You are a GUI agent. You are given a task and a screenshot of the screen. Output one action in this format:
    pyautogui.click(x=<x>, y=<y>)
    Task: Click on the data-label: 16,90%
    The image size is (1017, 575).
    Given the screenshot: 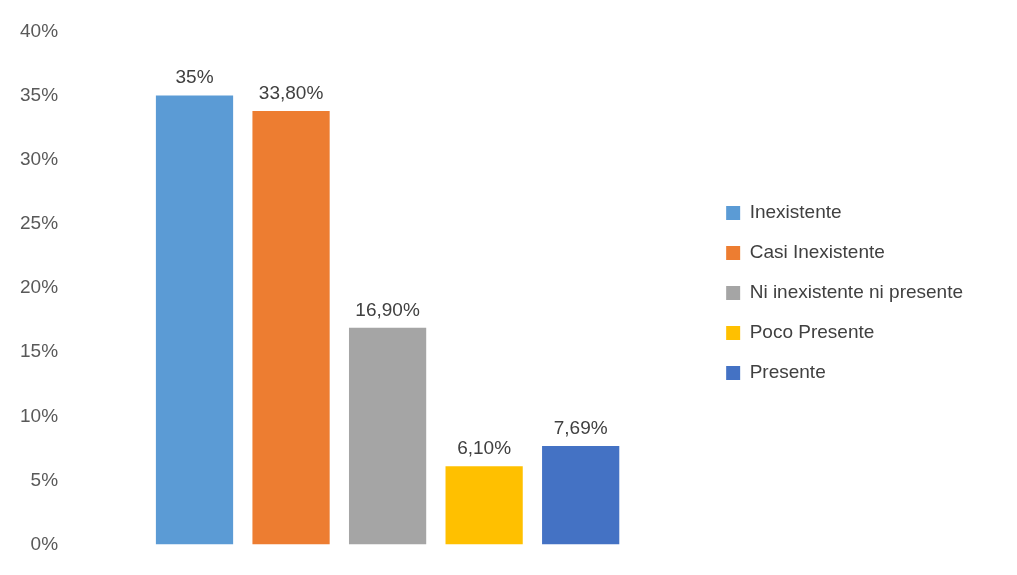 What is the action you would take?
    pyautogui.click(x=387, y=309)
    